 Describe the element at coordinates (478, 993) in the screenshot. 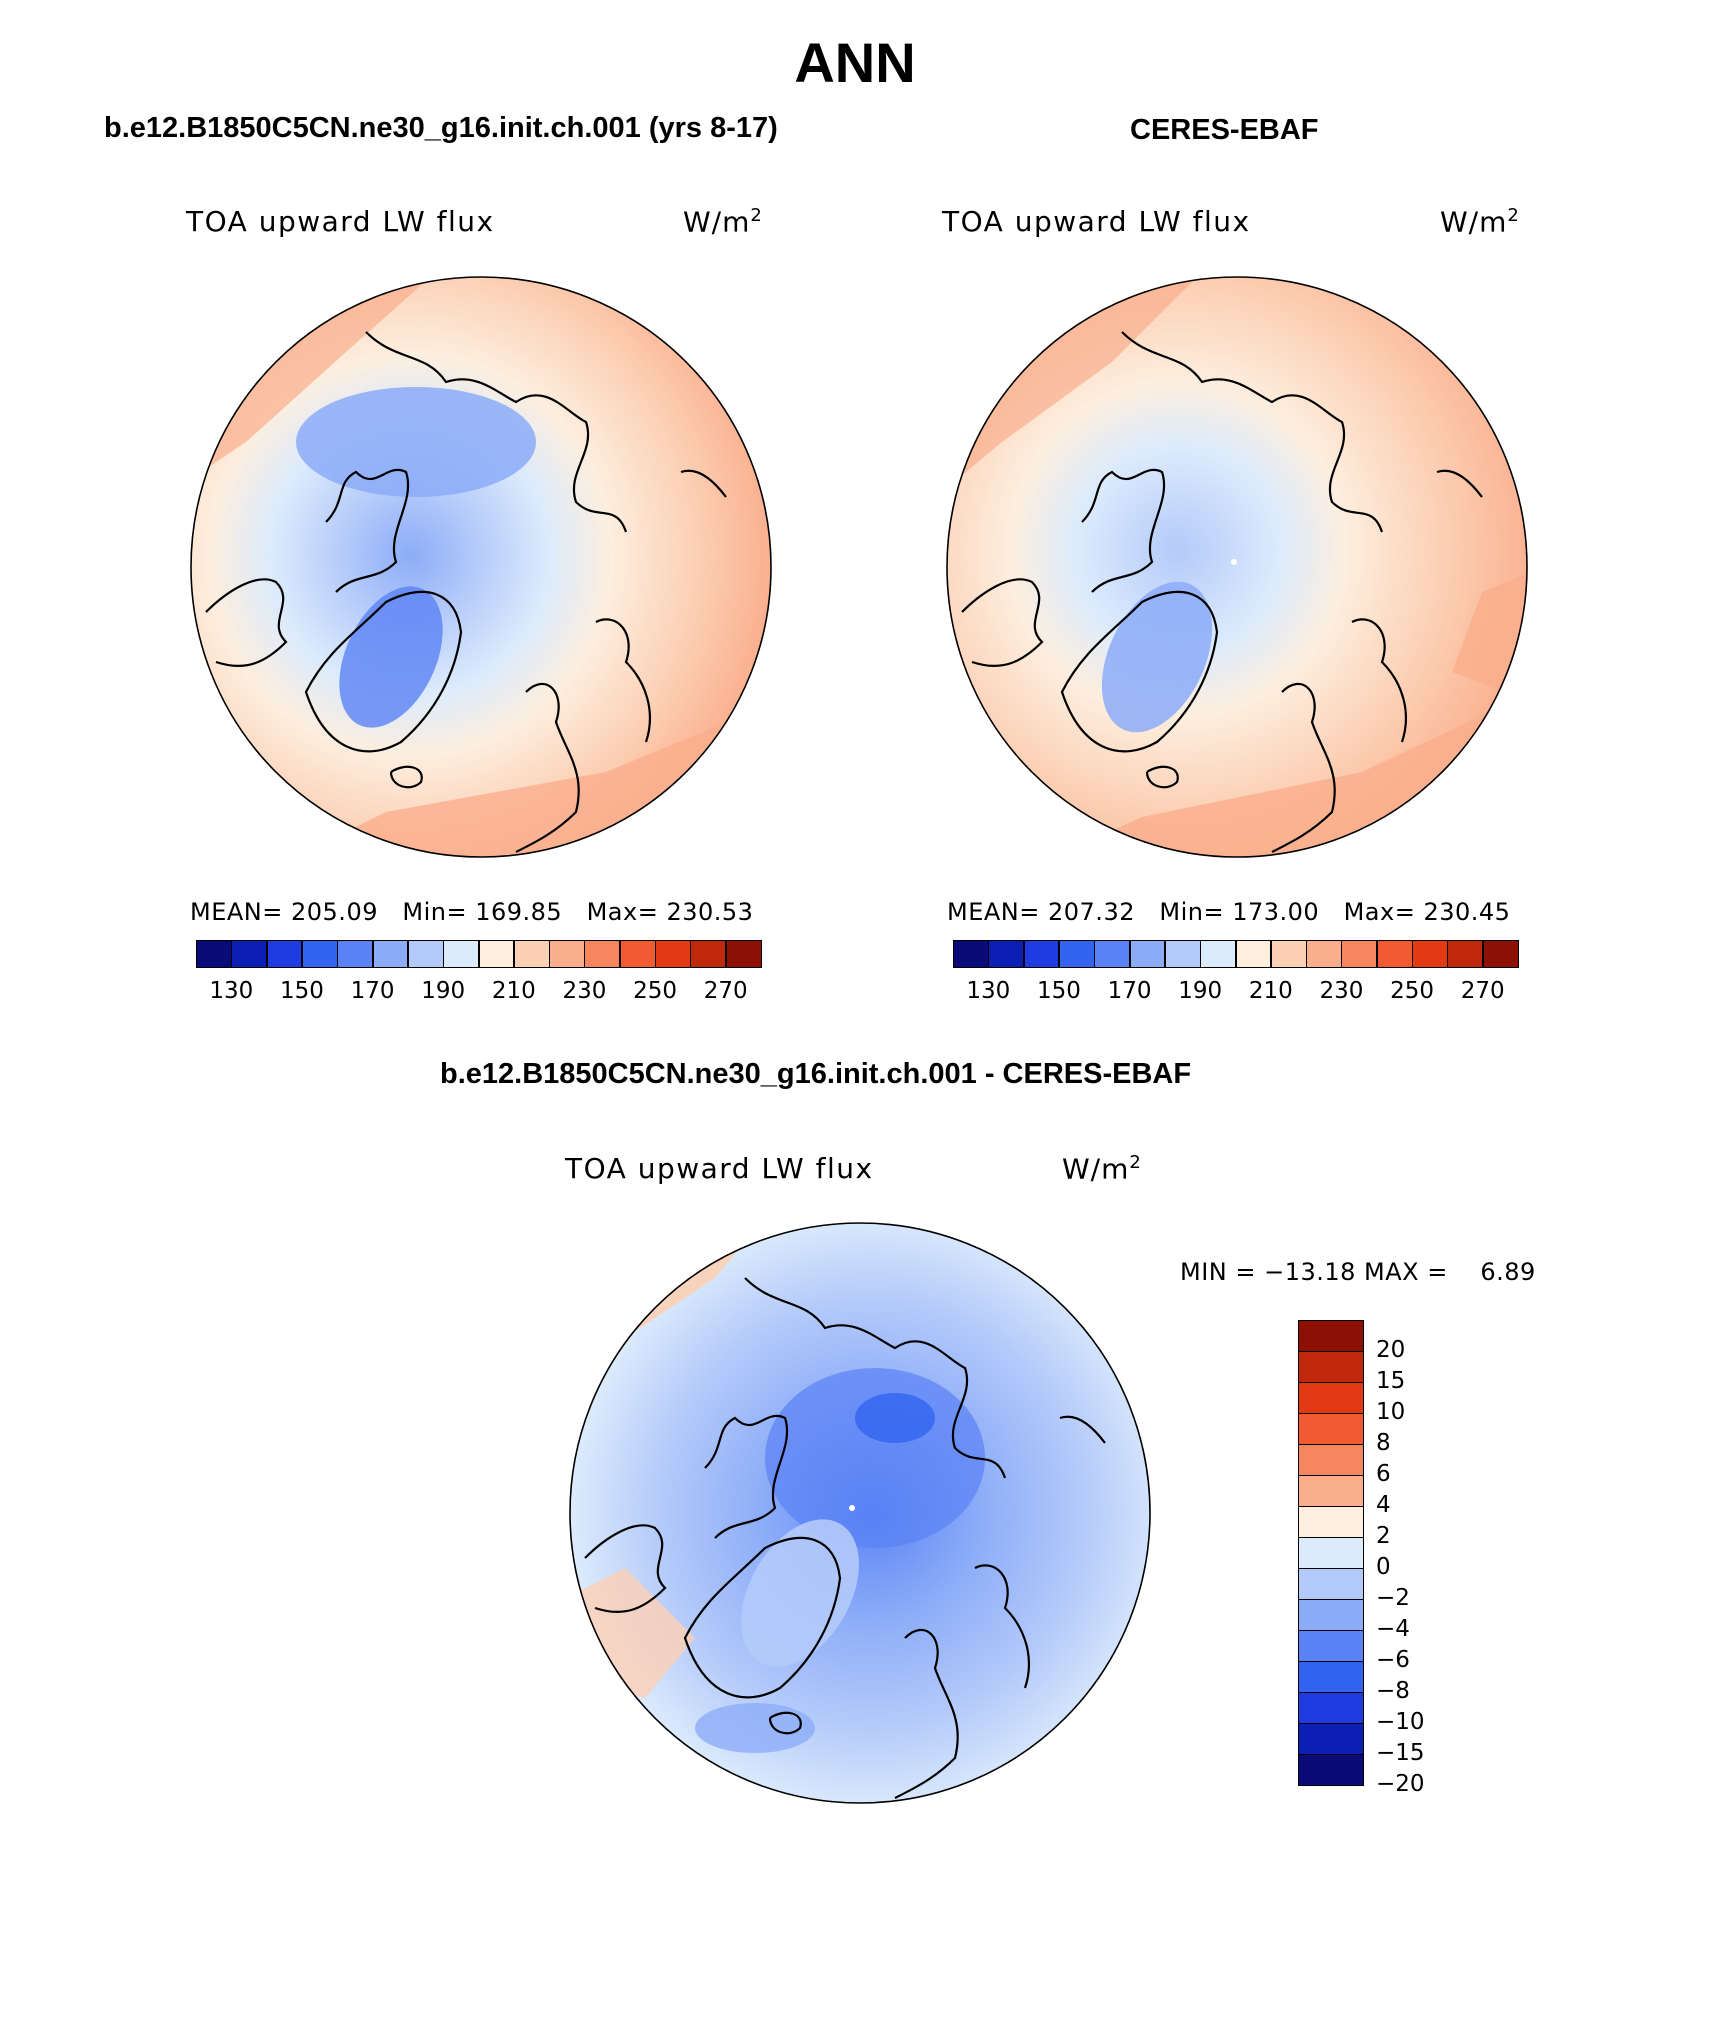

I see `panel-1-colorbar-ticks: 130 150 170 190 210 230 250 270` at that location.